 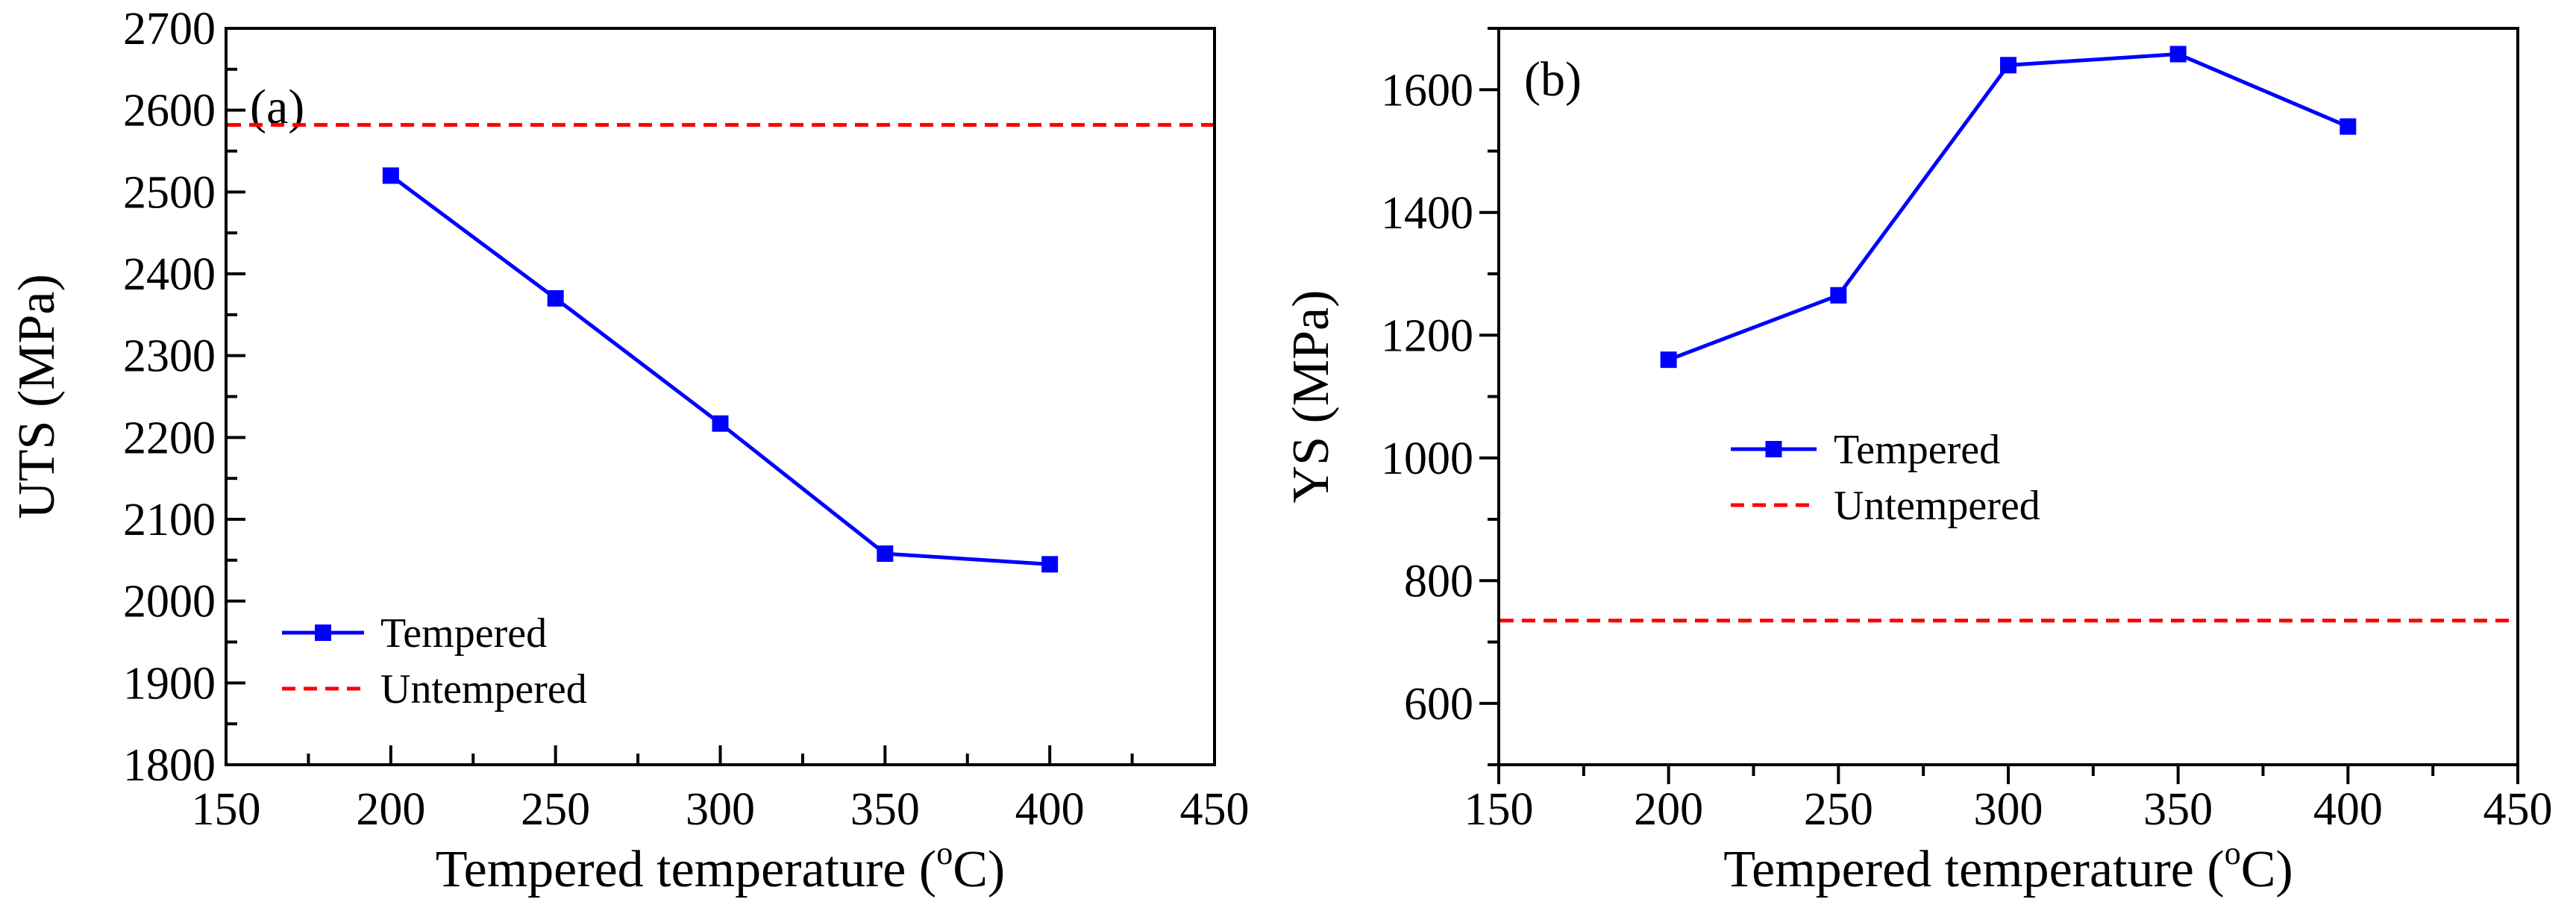 I want to click on y-tick-label: 600, so click(x=1438, y=704).